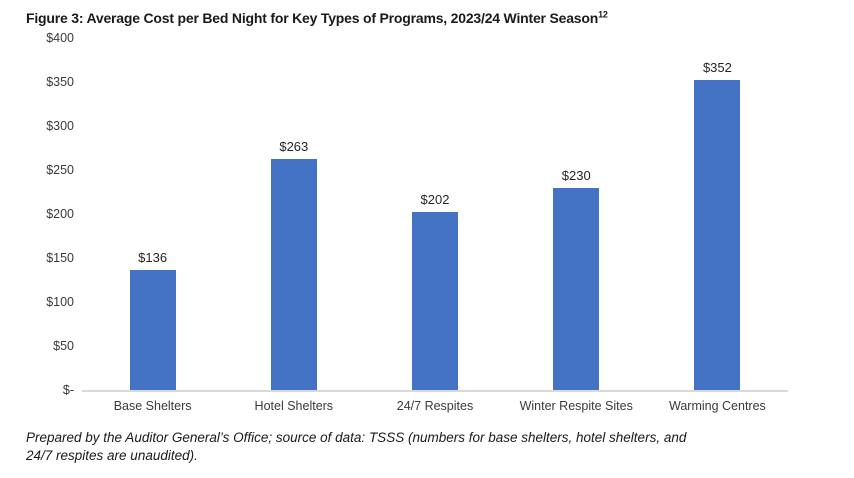  I want to click on x-axis-category-label: 24/7 Respites, so click(435, 406).